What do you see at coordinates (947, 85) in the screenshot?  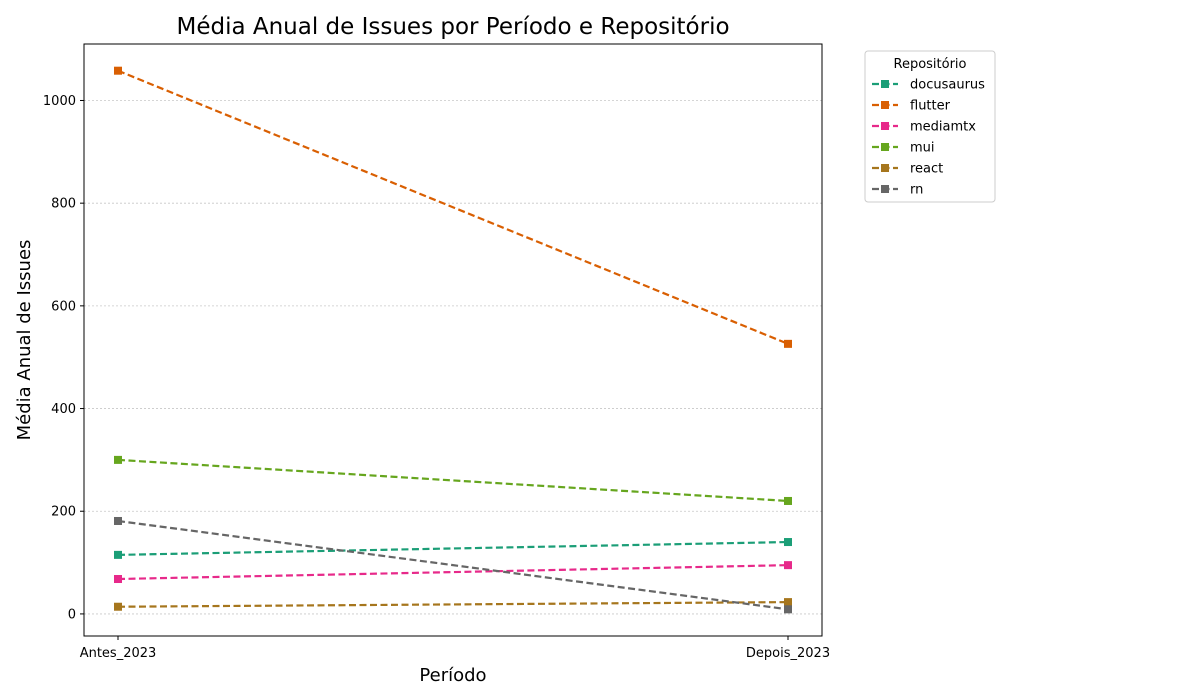 I see `legend-label: docusaurus` at bounding box center [947, 85].